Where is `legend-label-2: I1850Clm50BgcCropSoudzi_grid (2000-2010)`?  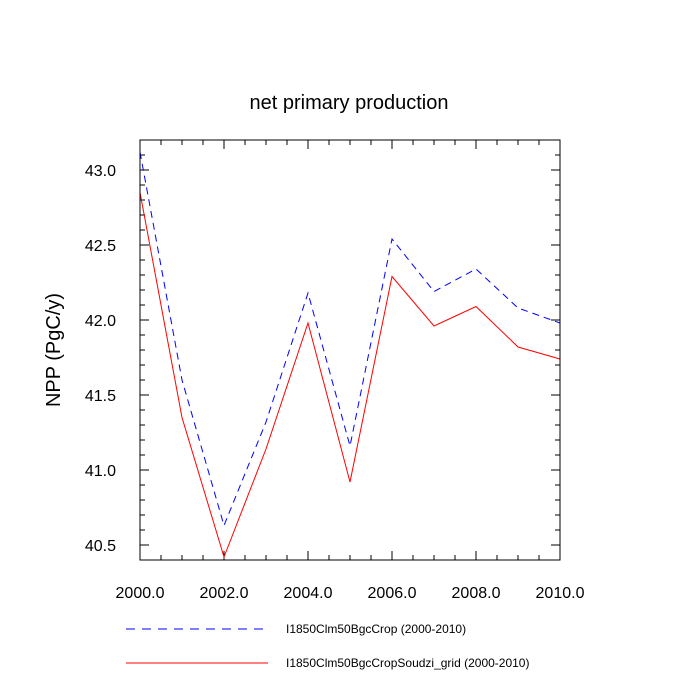
legend-label-2: I1850Clm50BgcCropSoudzi_grid (2000-2010) is located at coordinates (407, 663).